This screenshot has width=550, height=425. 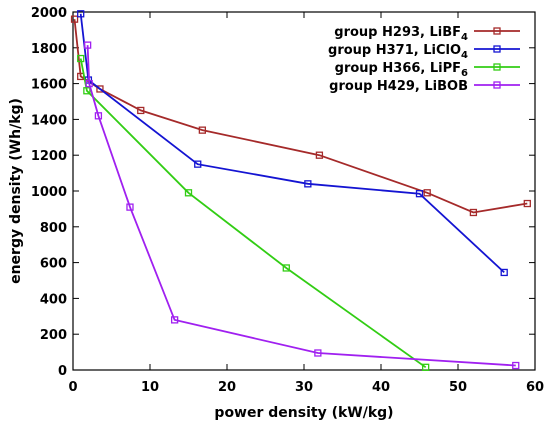 I want to click on legend-label: group H371, LiClO4, so click(x=398, y=52).